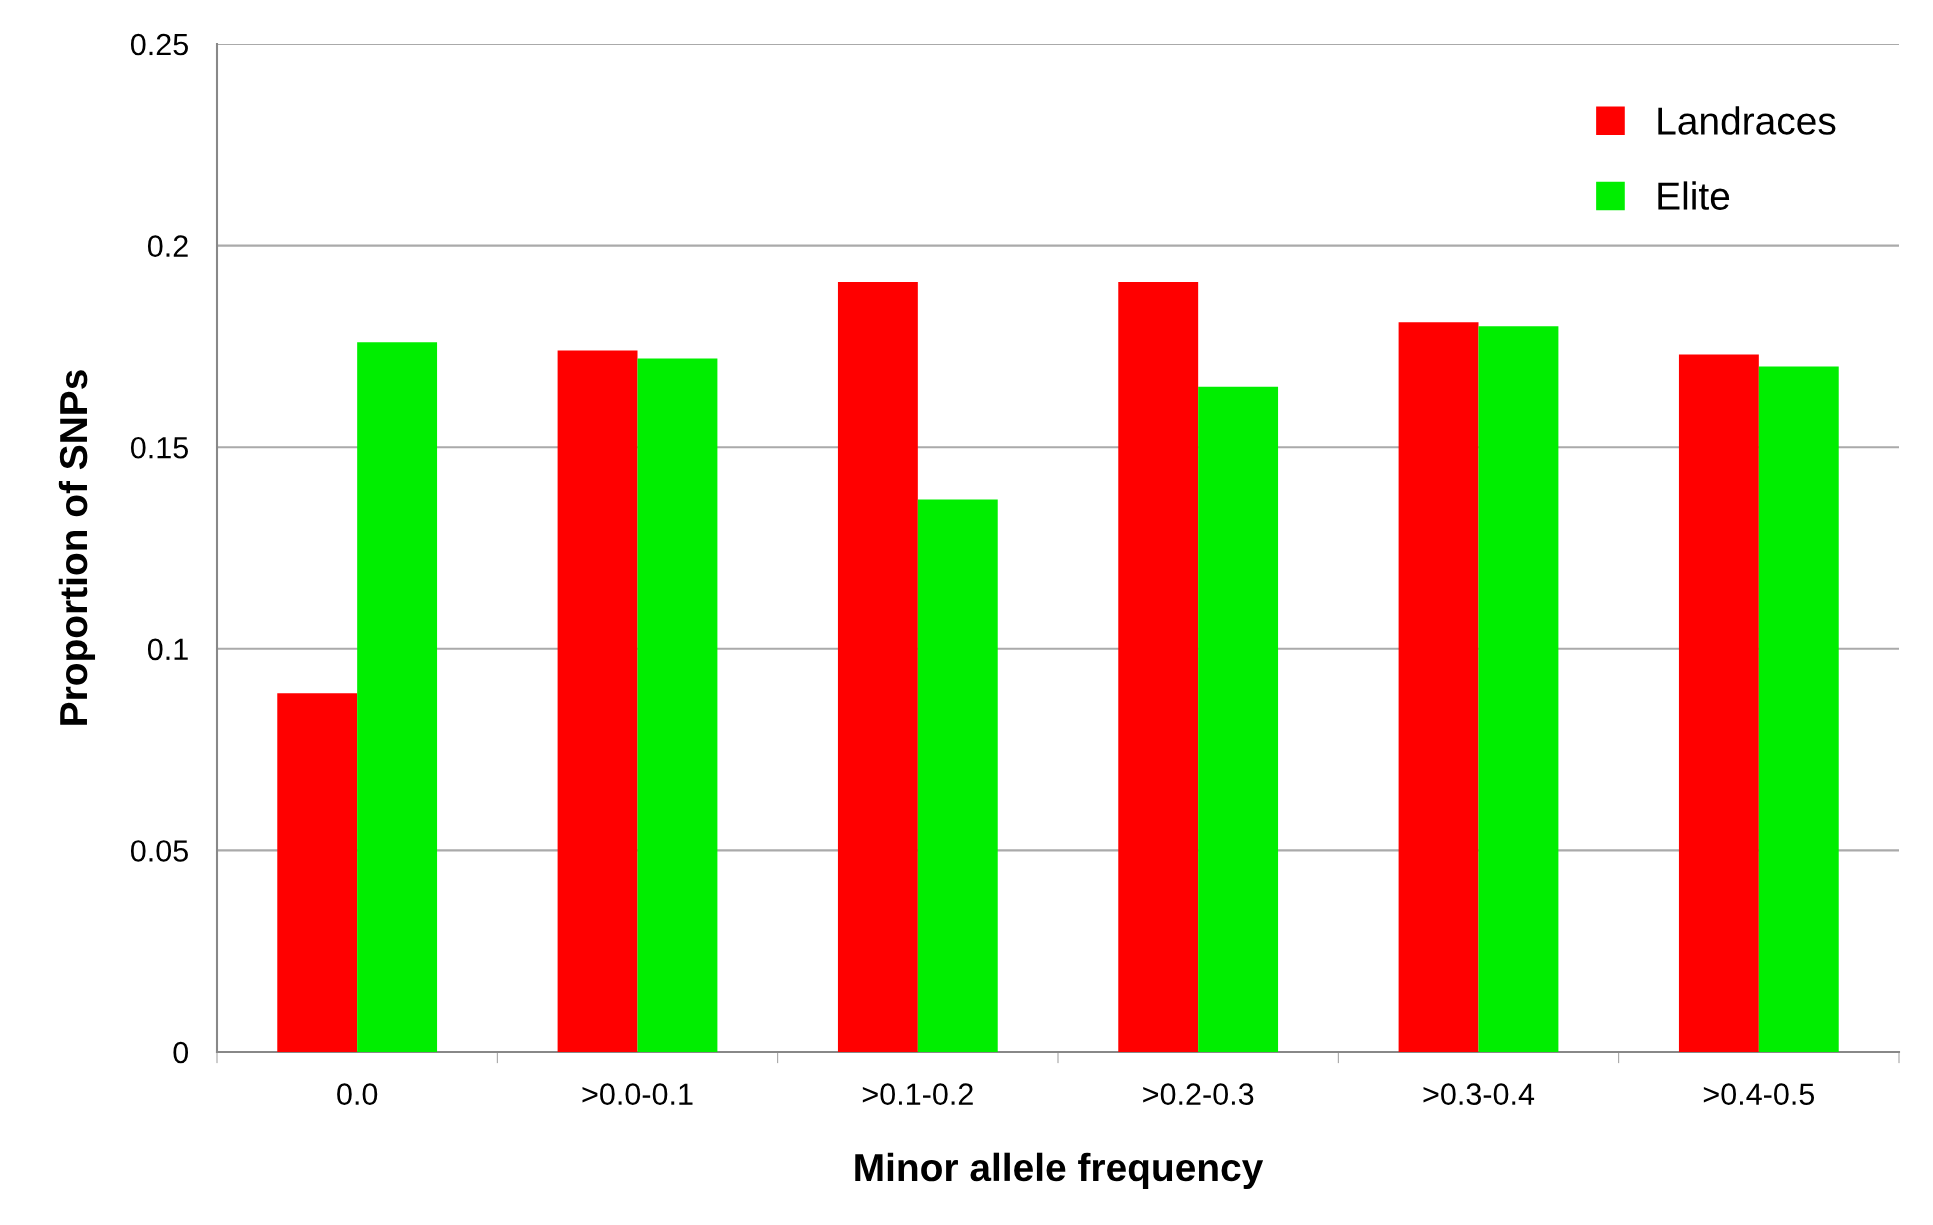 Image resolution: width=1933 pixels, height=1225 pixels. Describe the element at coordinates (77, 547) in the screenshot. I see `y-axis-title: Proportion of SNPs` at that location.